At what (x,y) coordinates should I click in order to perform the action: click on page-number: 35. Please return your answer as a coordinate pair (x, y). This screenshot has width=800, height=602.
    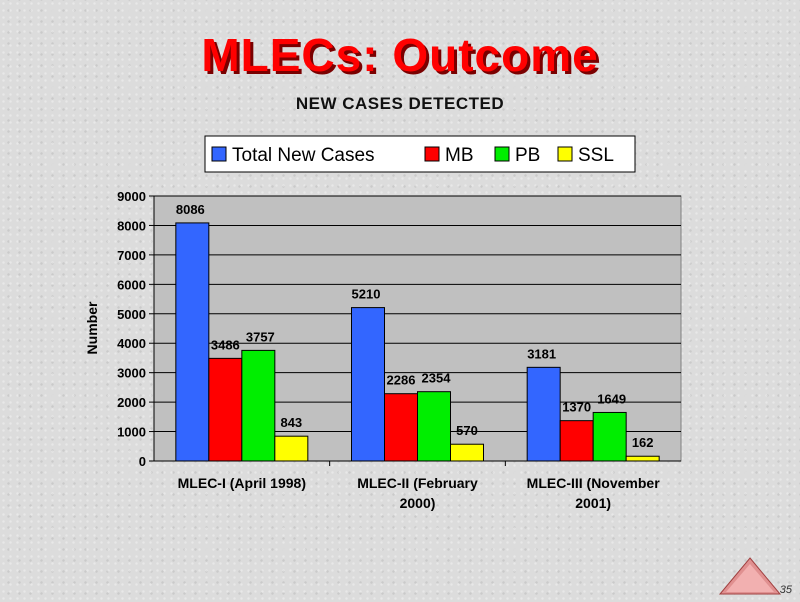
    Looking at the image, I should click on (785, 590).